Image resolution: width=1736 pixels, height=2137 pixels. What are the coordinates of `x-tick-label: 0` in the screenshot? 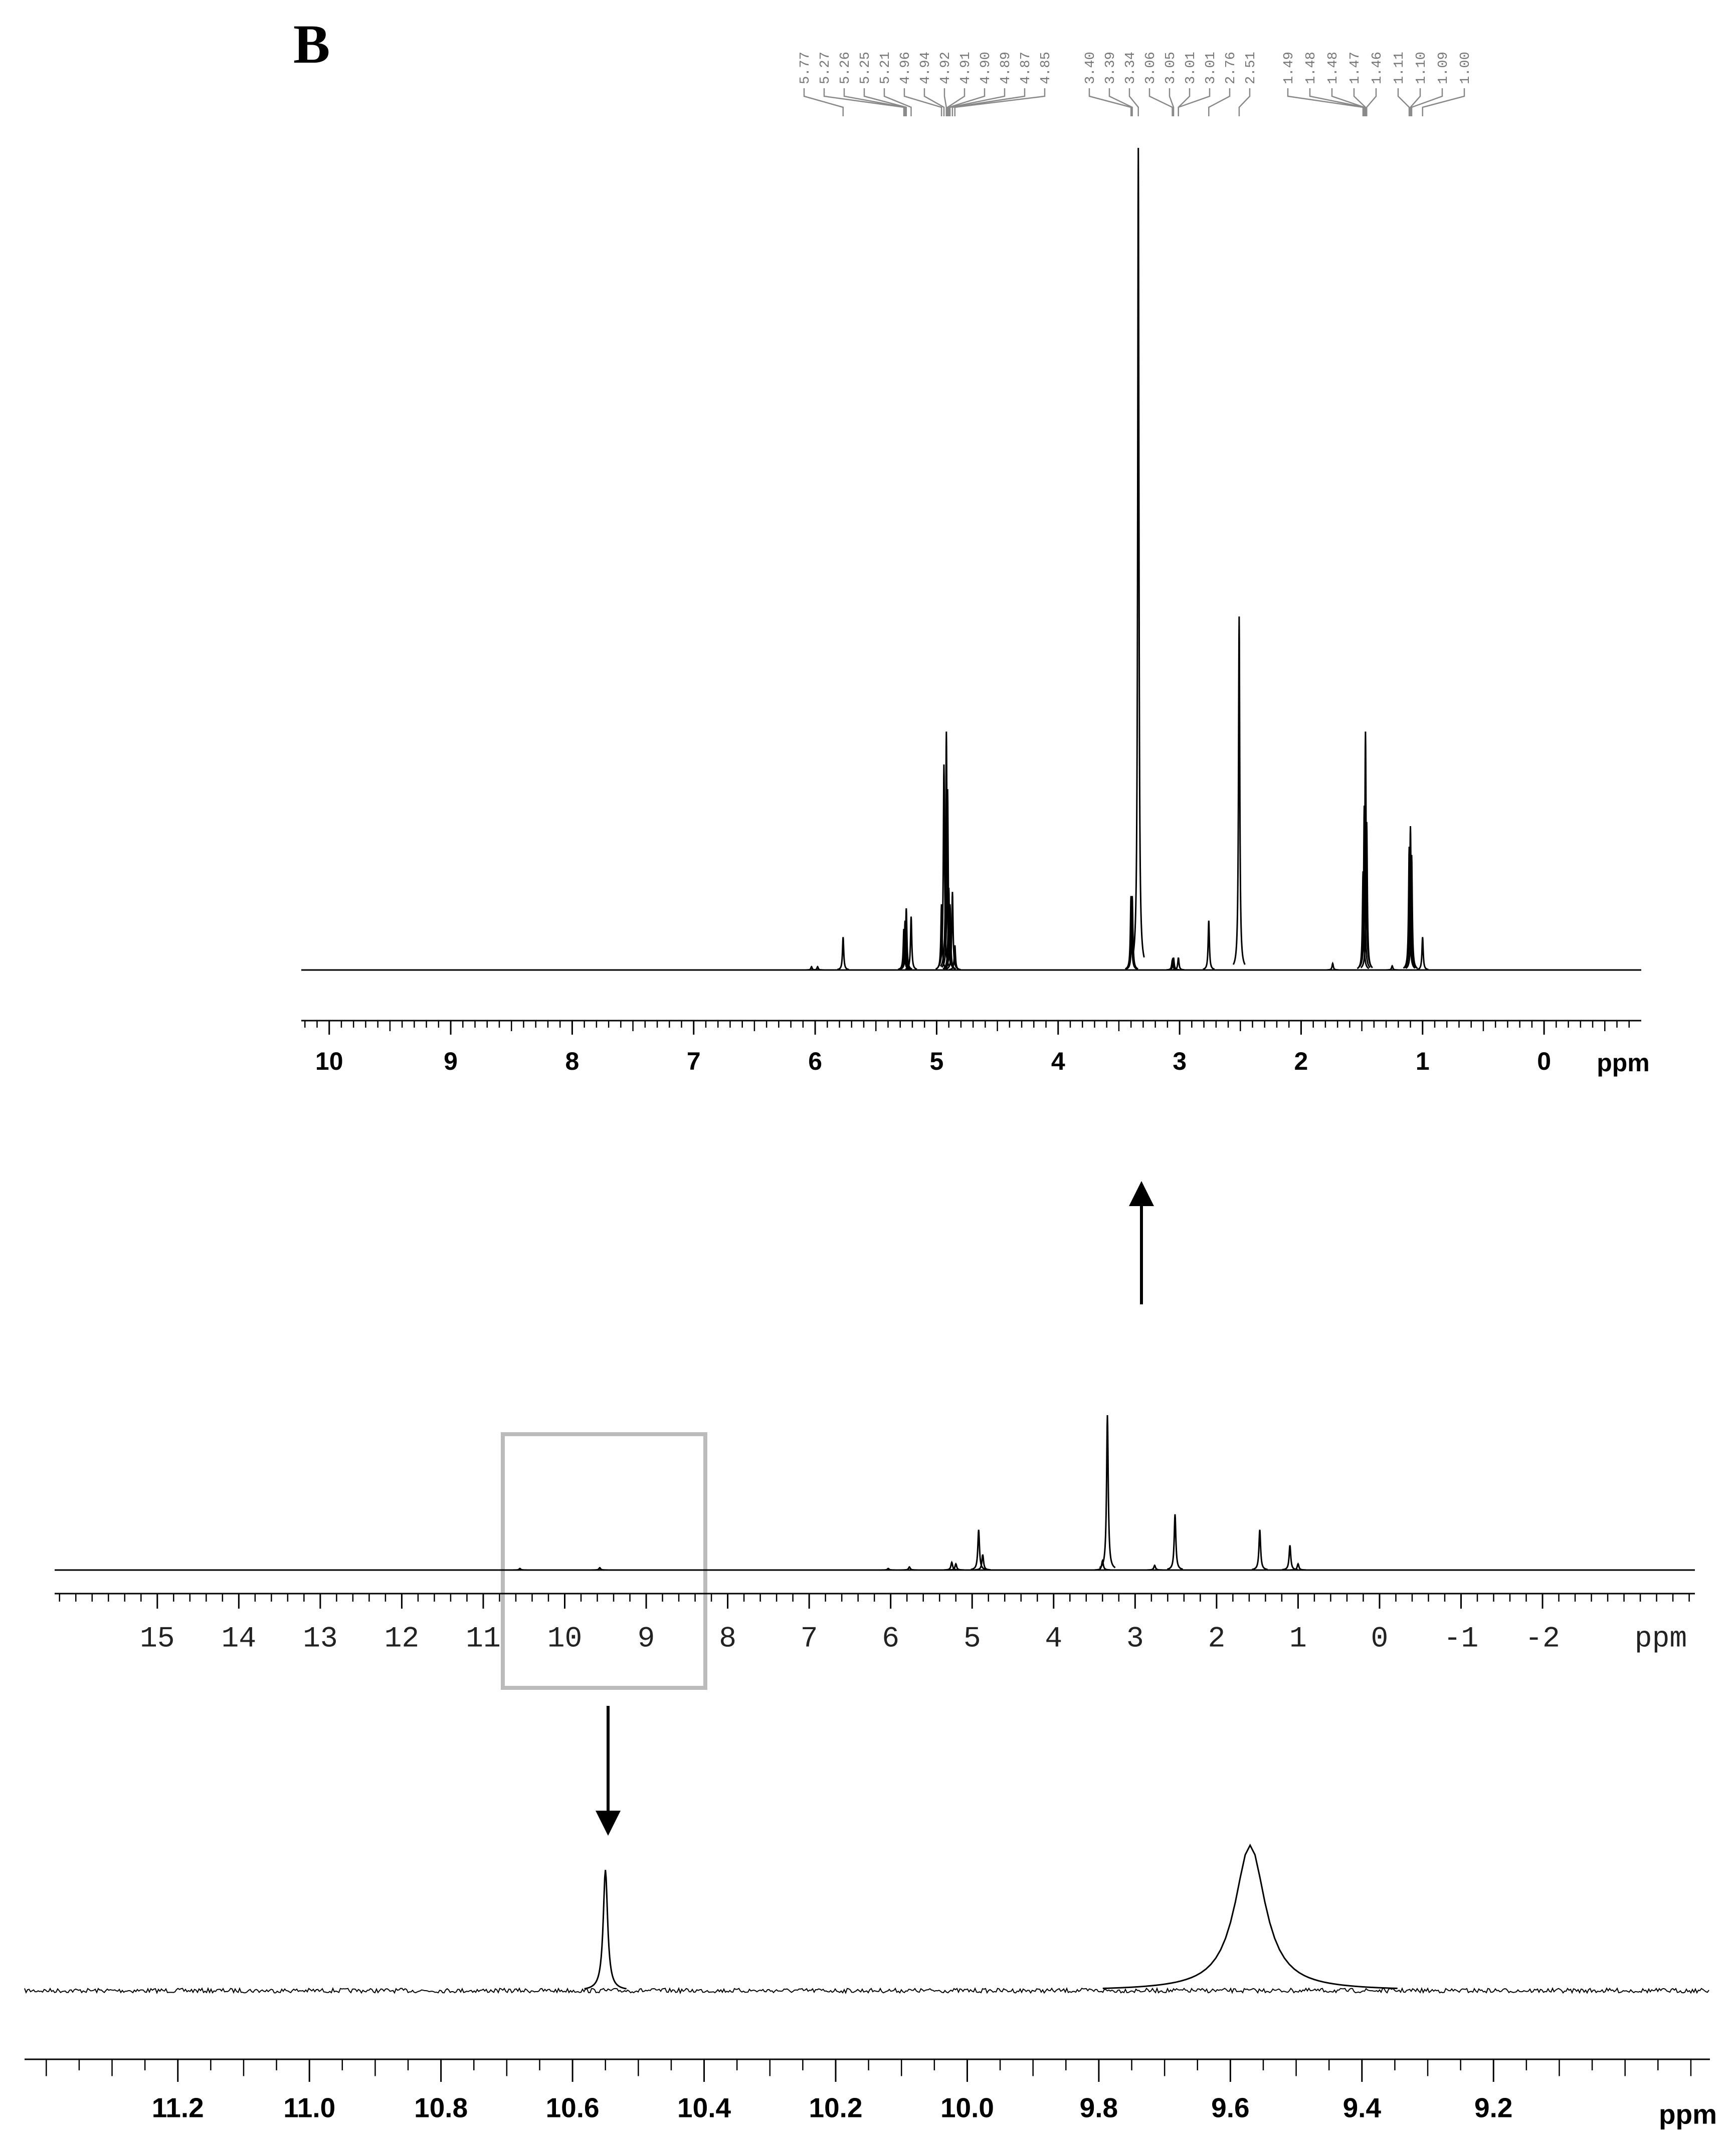 It's located at (1380, 1639).